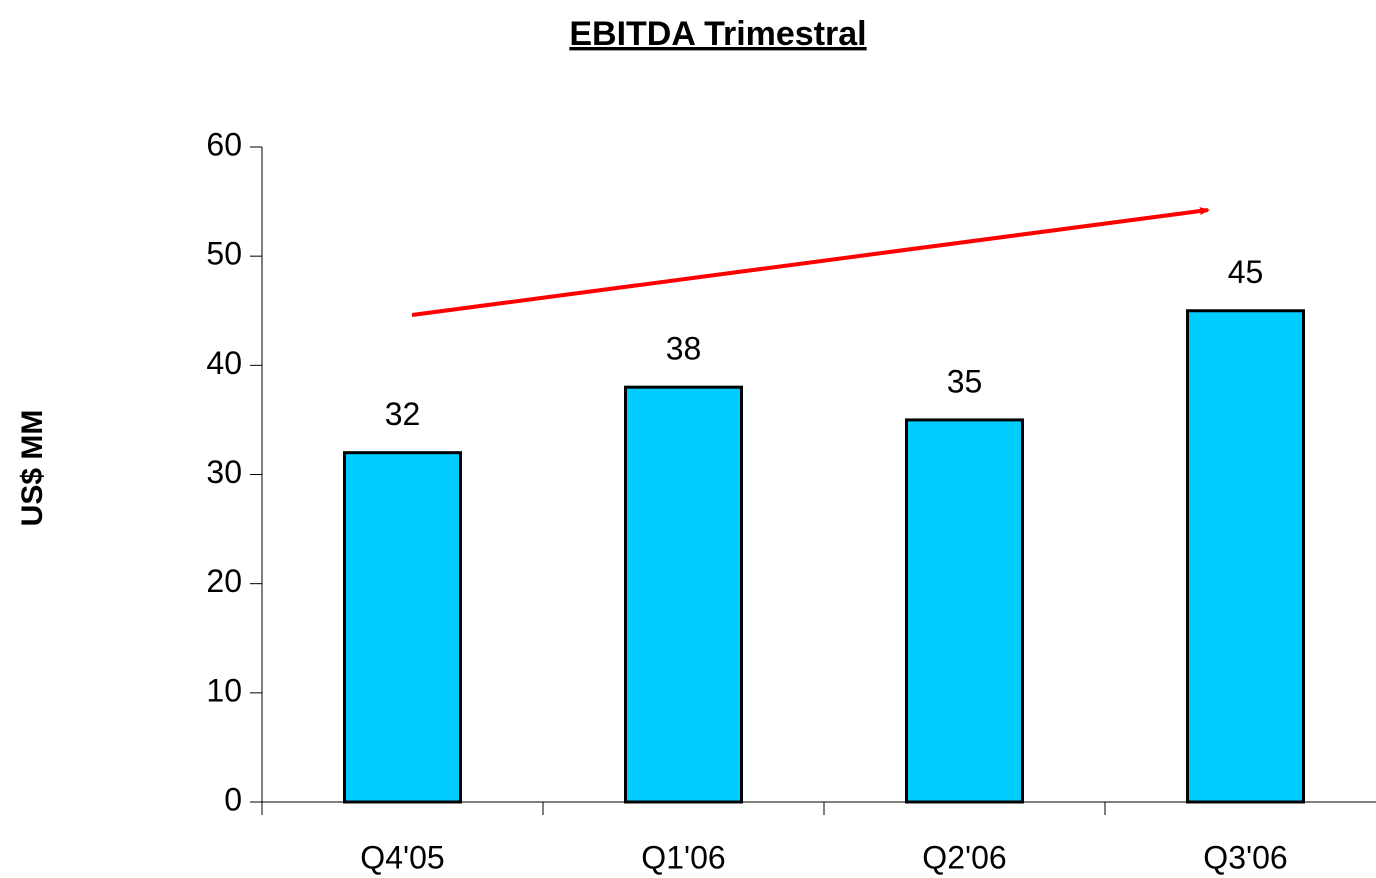 The height and width of the screenshot is (878, 1376). I want to click on trend-arrow, so click(810, 262).